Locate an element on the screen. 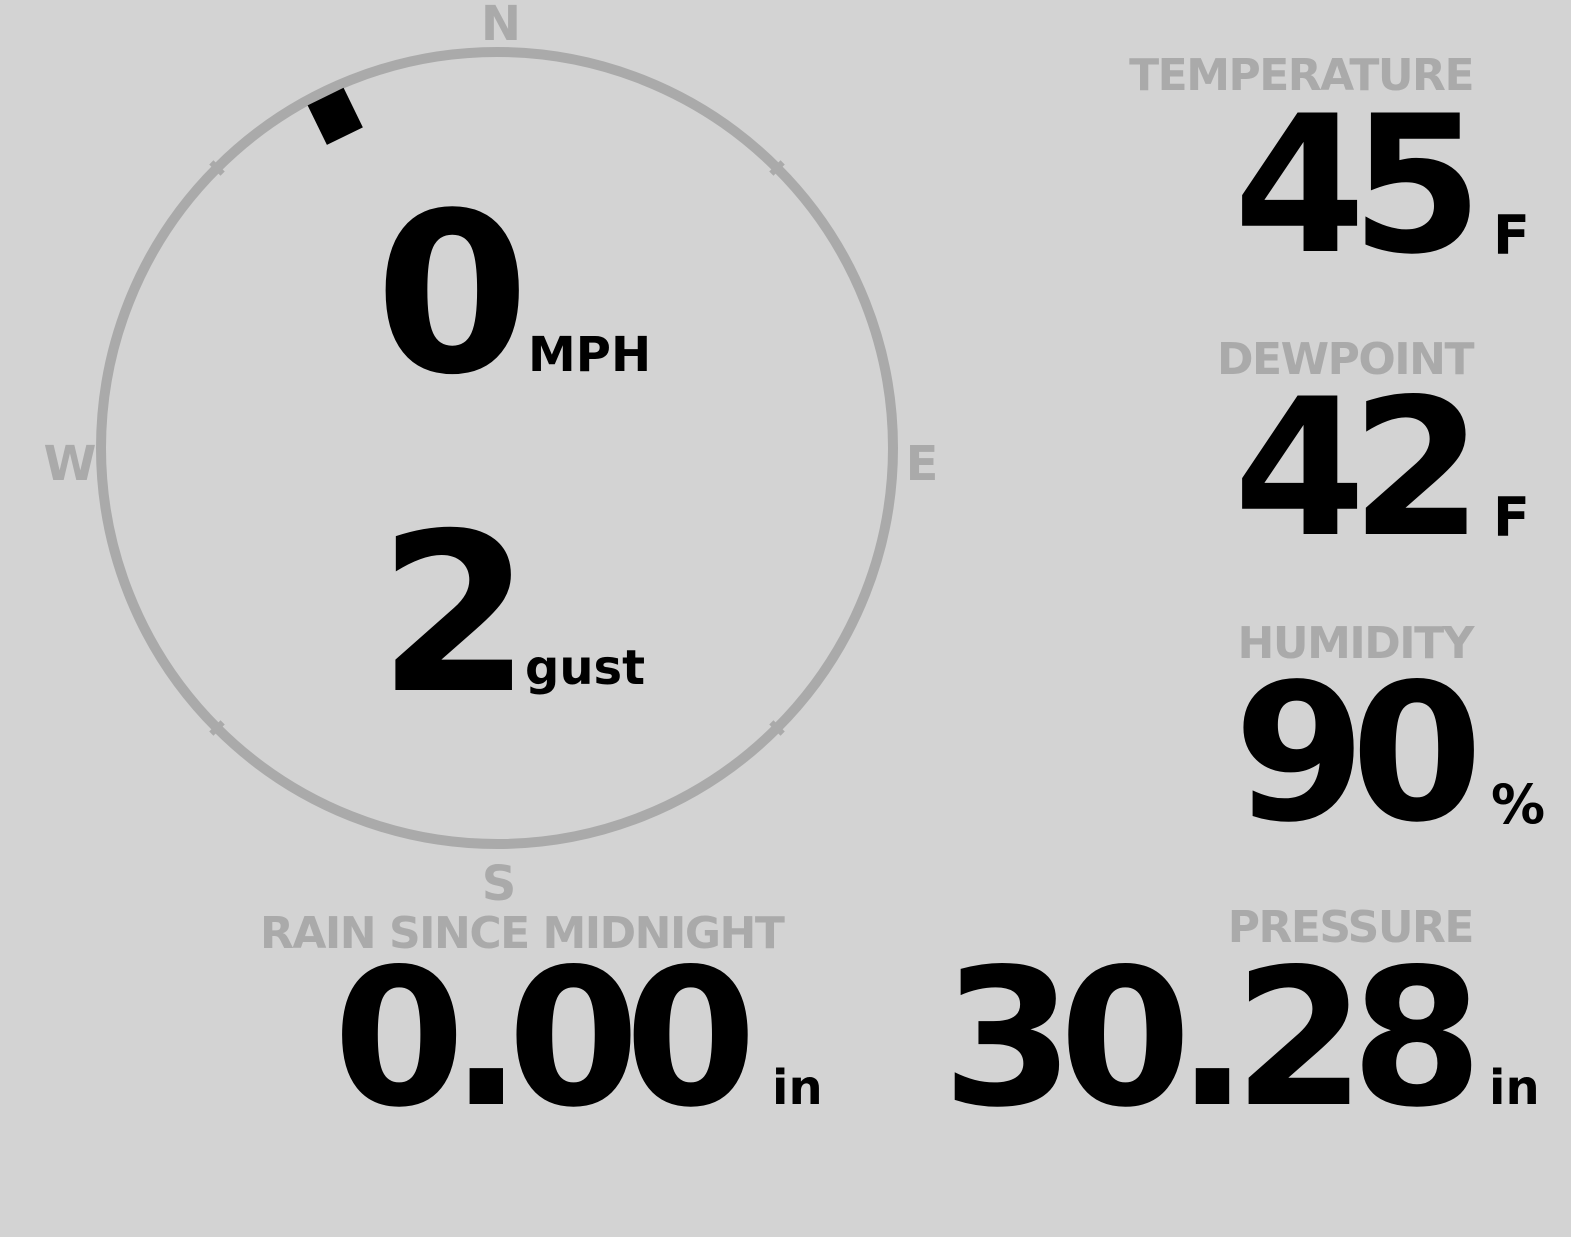 This screenshot has width=1571, height=1237. wind-speed-unit: MPH is located at coordinates (590, 355).